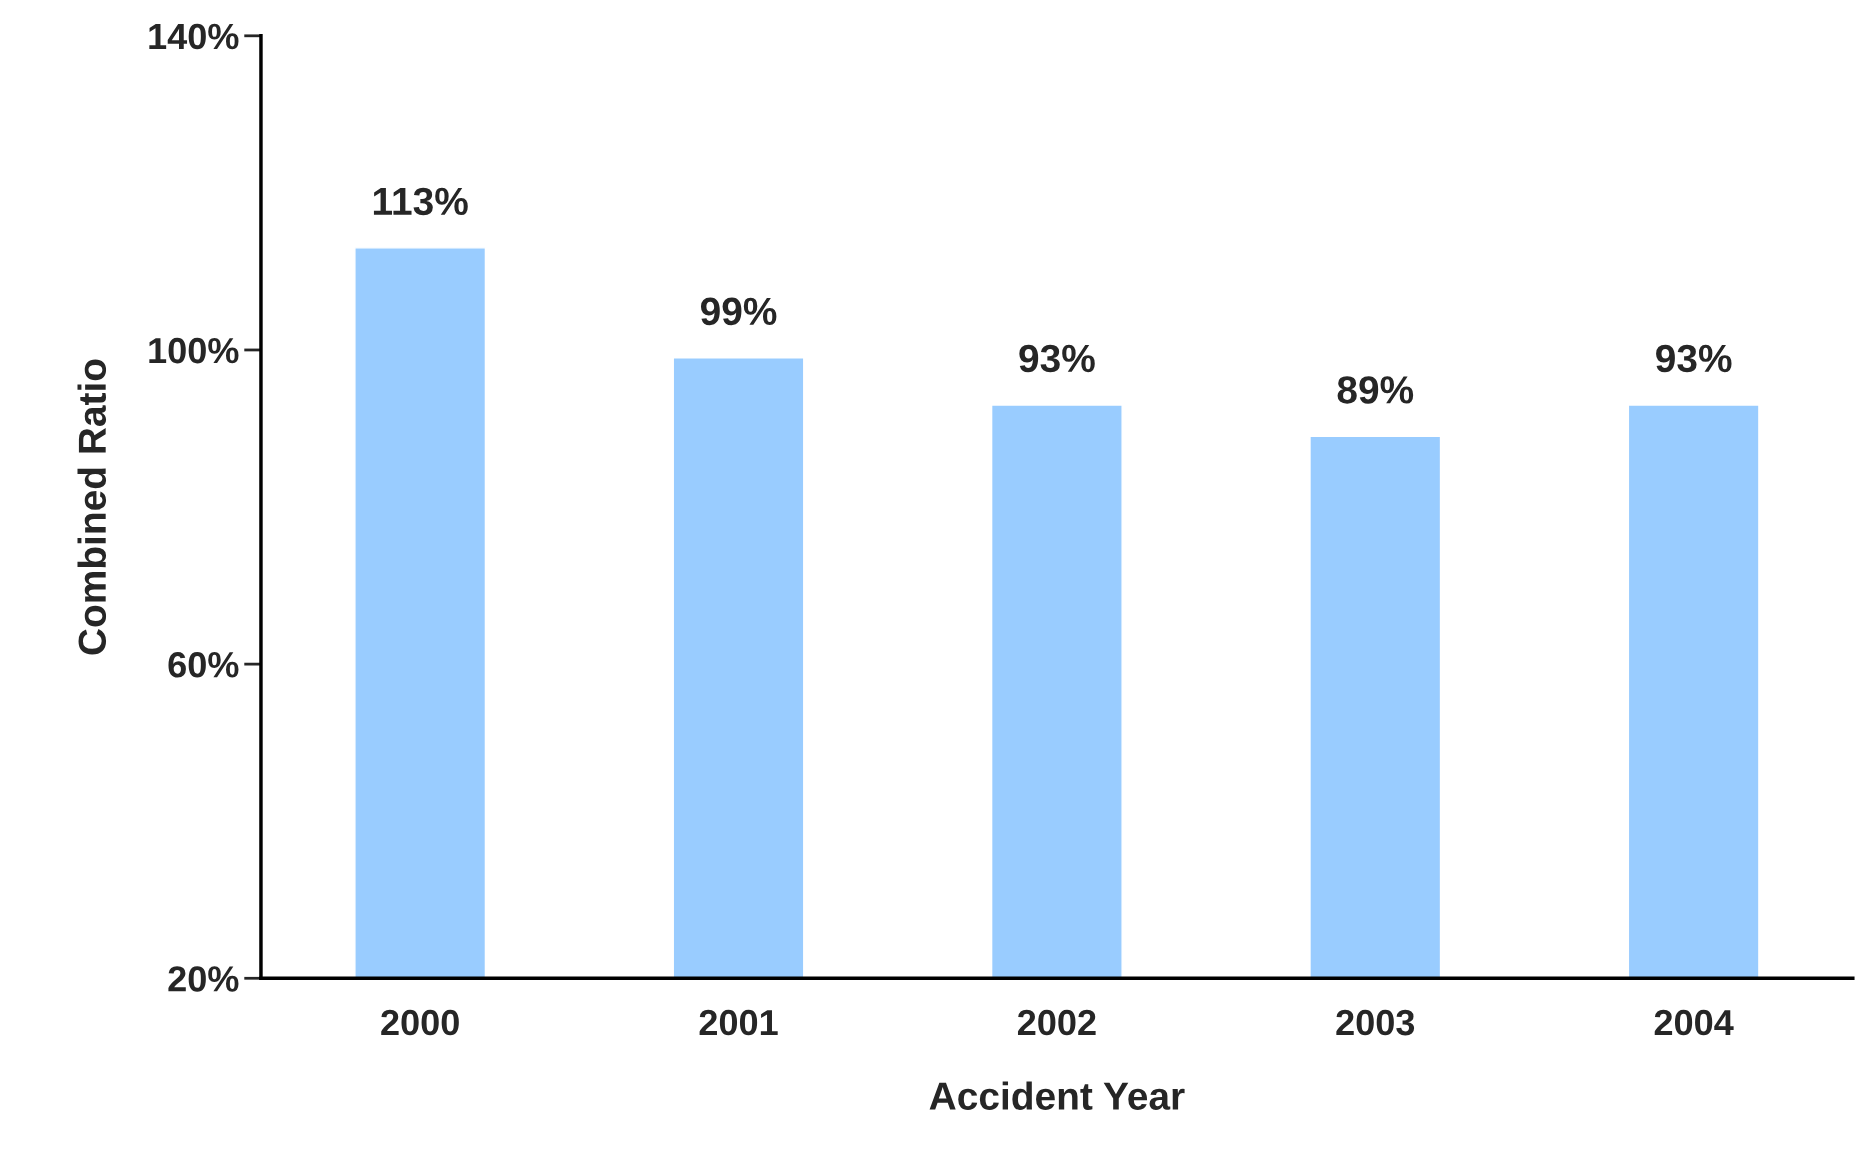  What do you see at coordinates (203, 664) in the screenshot?
I see `y-tick-label: 60%` at bounding box center [203, 664].